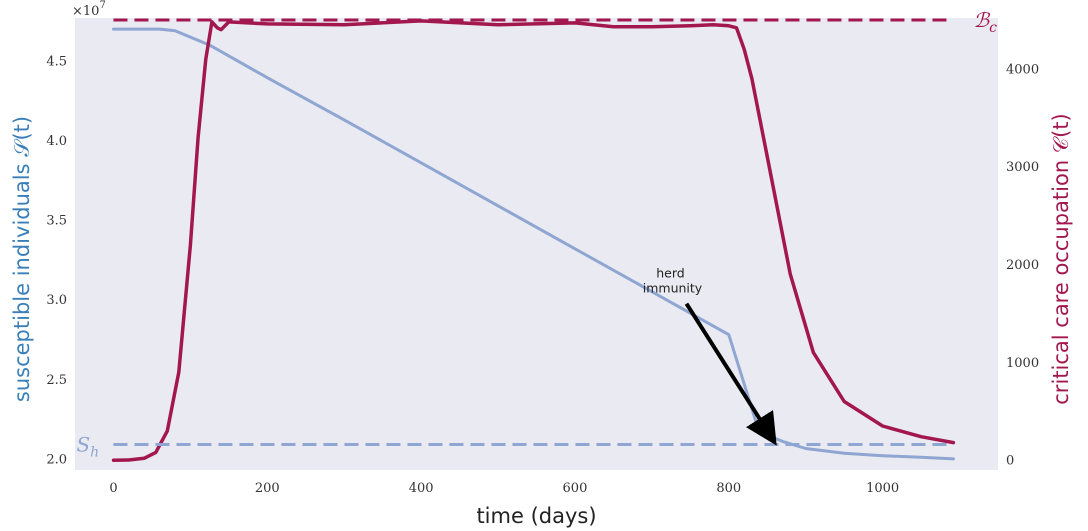 The image size is (1088, 531). I want to click on x-tick-label: 600, so click(575, 488).